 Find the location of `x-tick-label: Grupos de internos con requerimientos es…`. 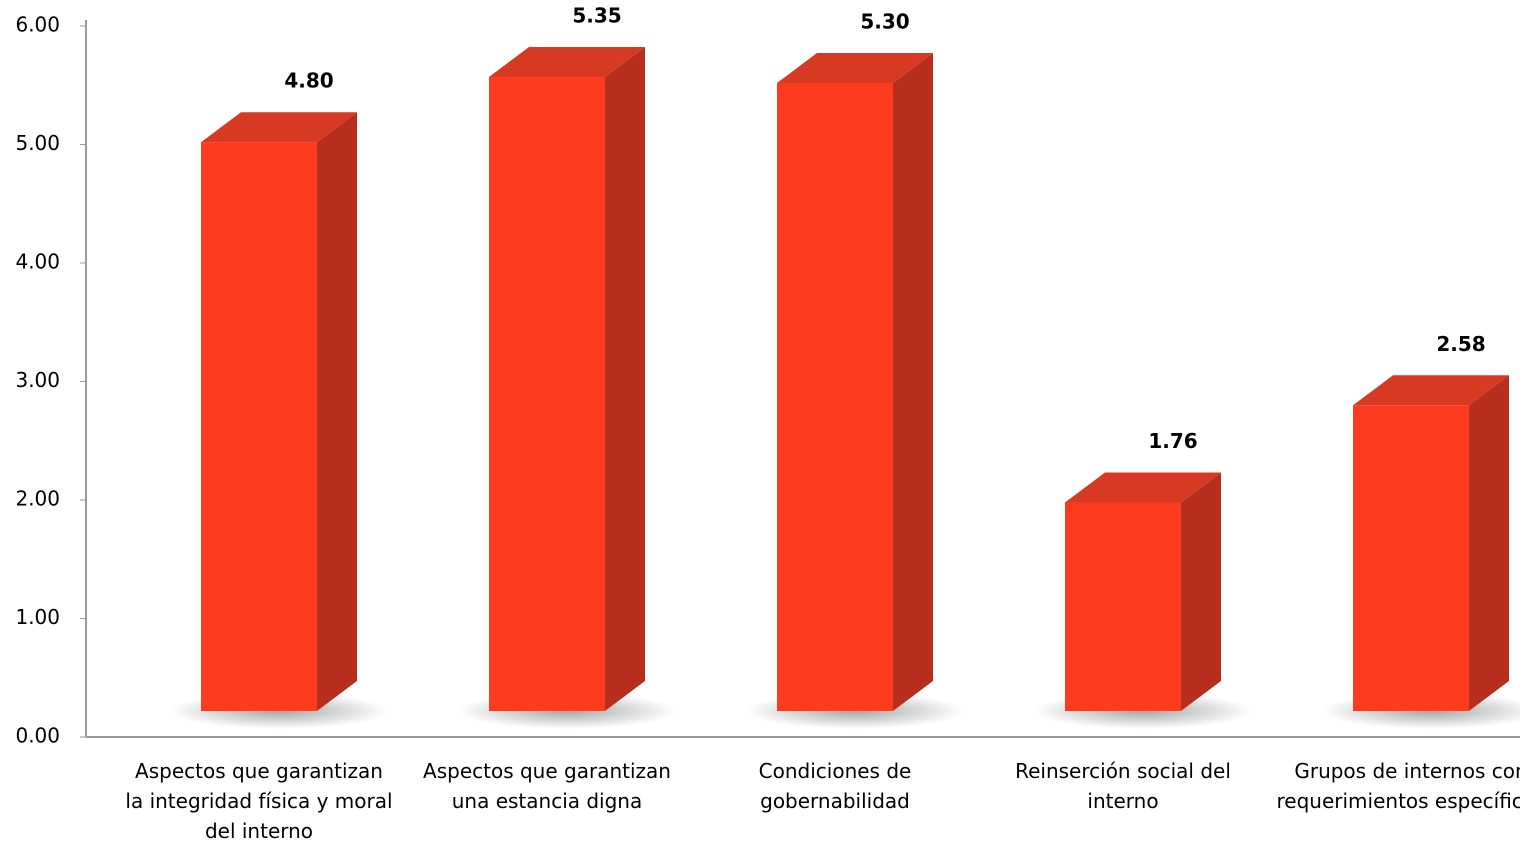

x-tick-label: Grupos de internos con requerimientos es… is located at coordinates (1398, 786).